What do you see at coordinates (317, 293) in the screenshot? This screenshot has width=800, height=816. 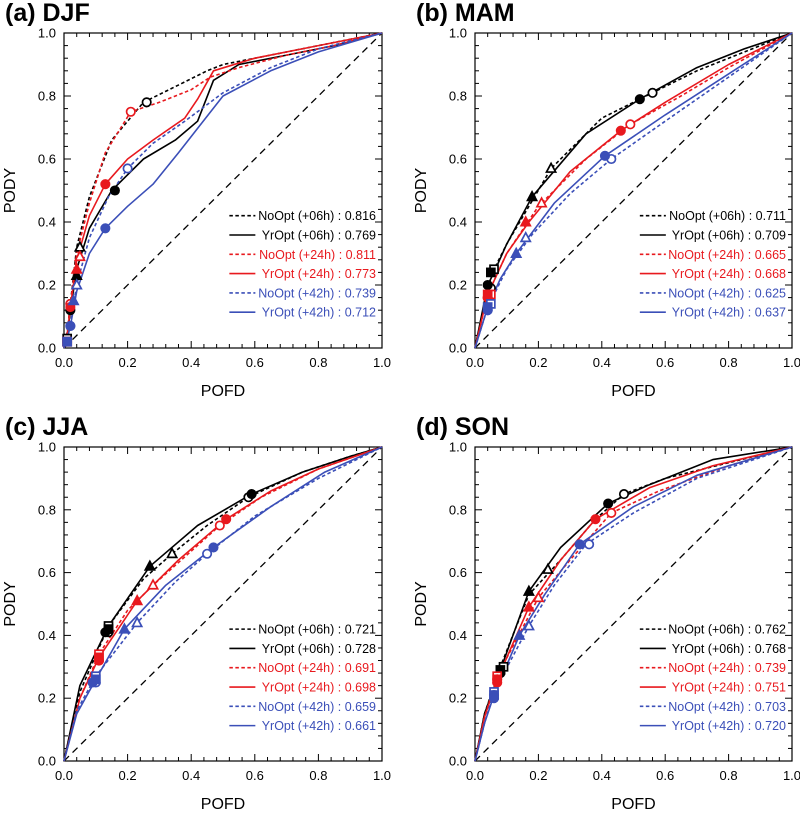 I see `legend-label-5: NoOpt (+42h) : 0.739` at bounding box center [317, 293].